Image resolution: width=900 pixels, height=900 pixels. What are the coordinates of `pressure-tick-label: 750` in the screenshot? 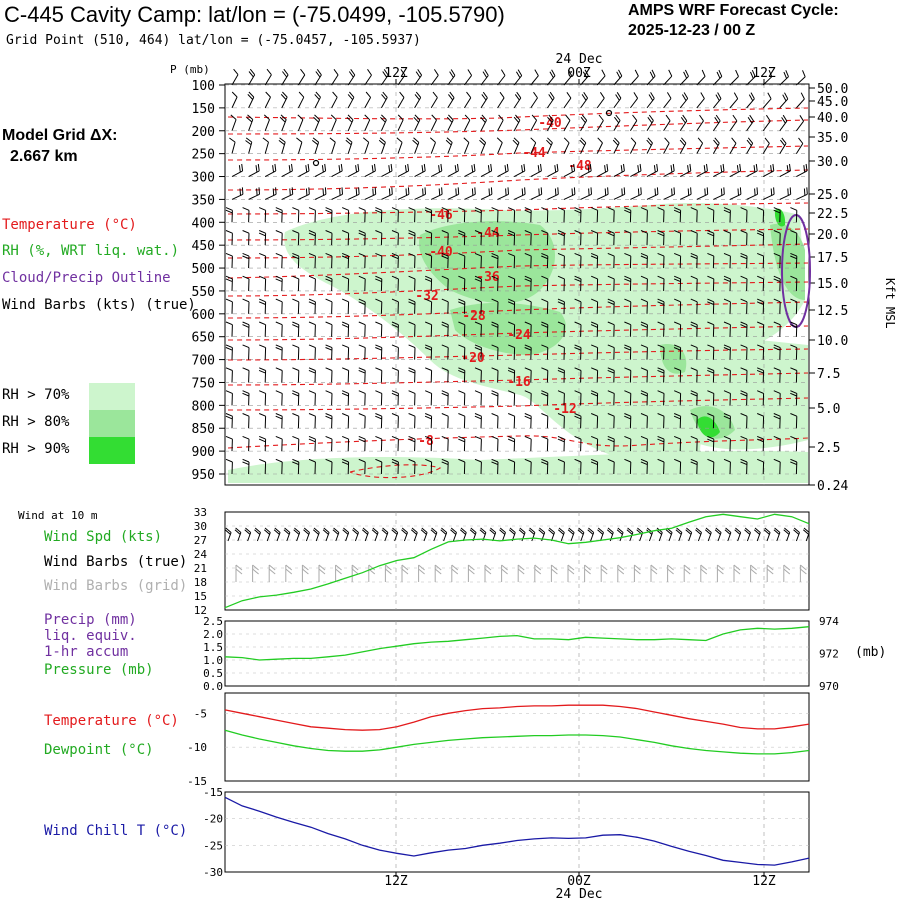 It's located at (203, 383).